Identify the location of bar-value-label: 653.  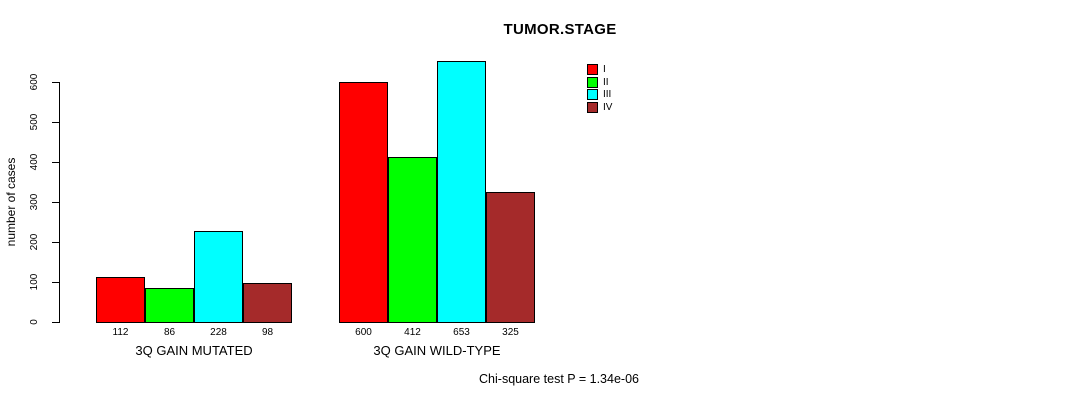
(461, 332).